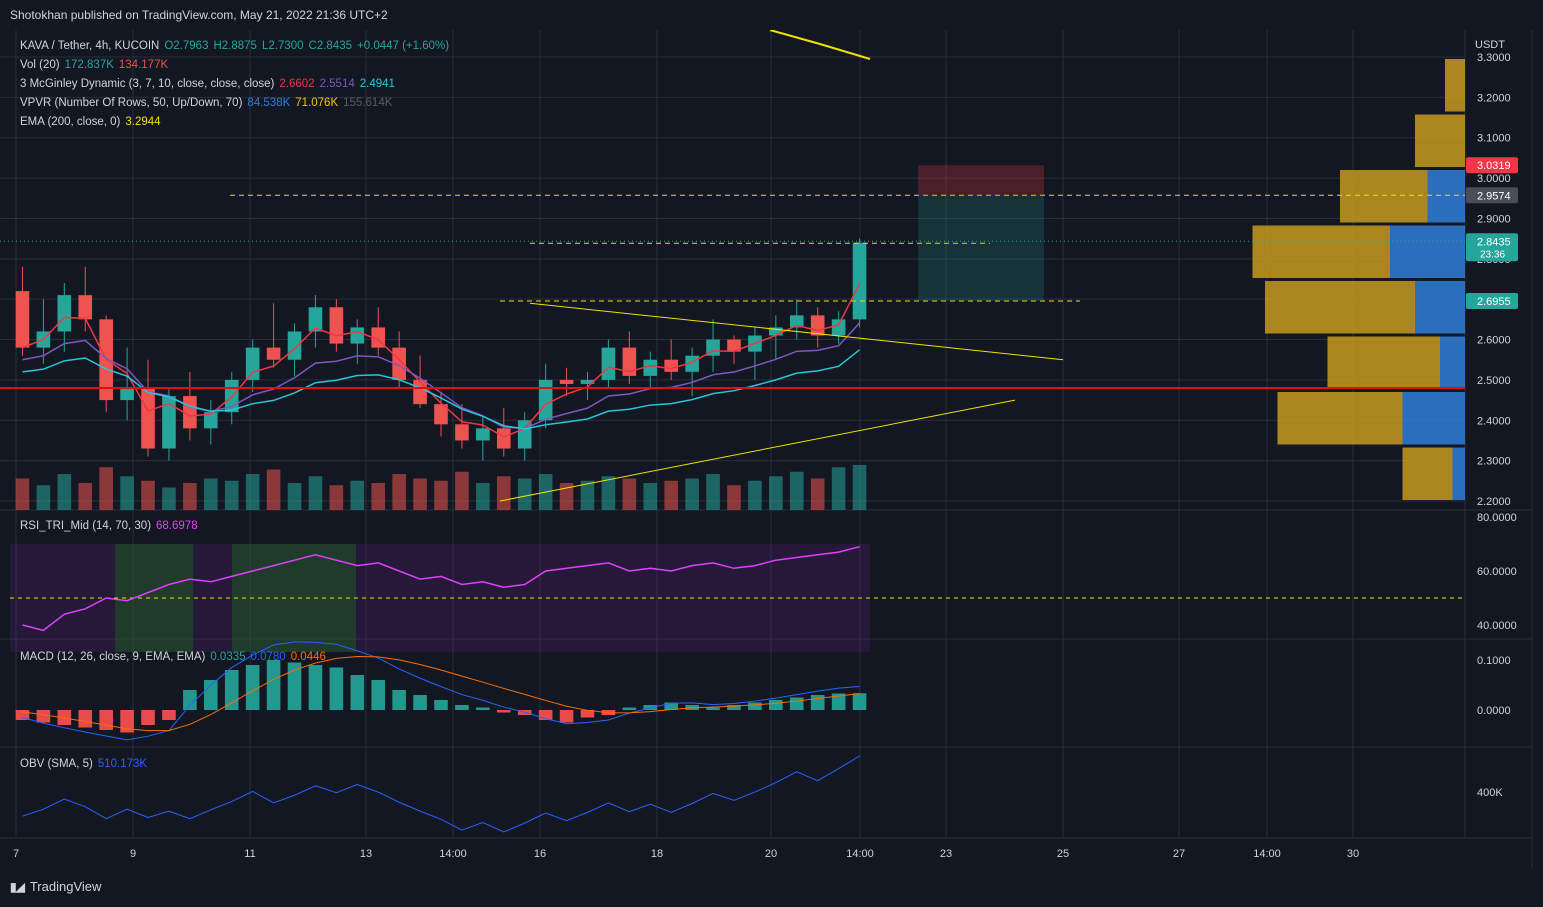 This screenshot has width=1543, height=907. I want to click on tradingview-logo: ▮◢ TradingView, so click(55, 886).